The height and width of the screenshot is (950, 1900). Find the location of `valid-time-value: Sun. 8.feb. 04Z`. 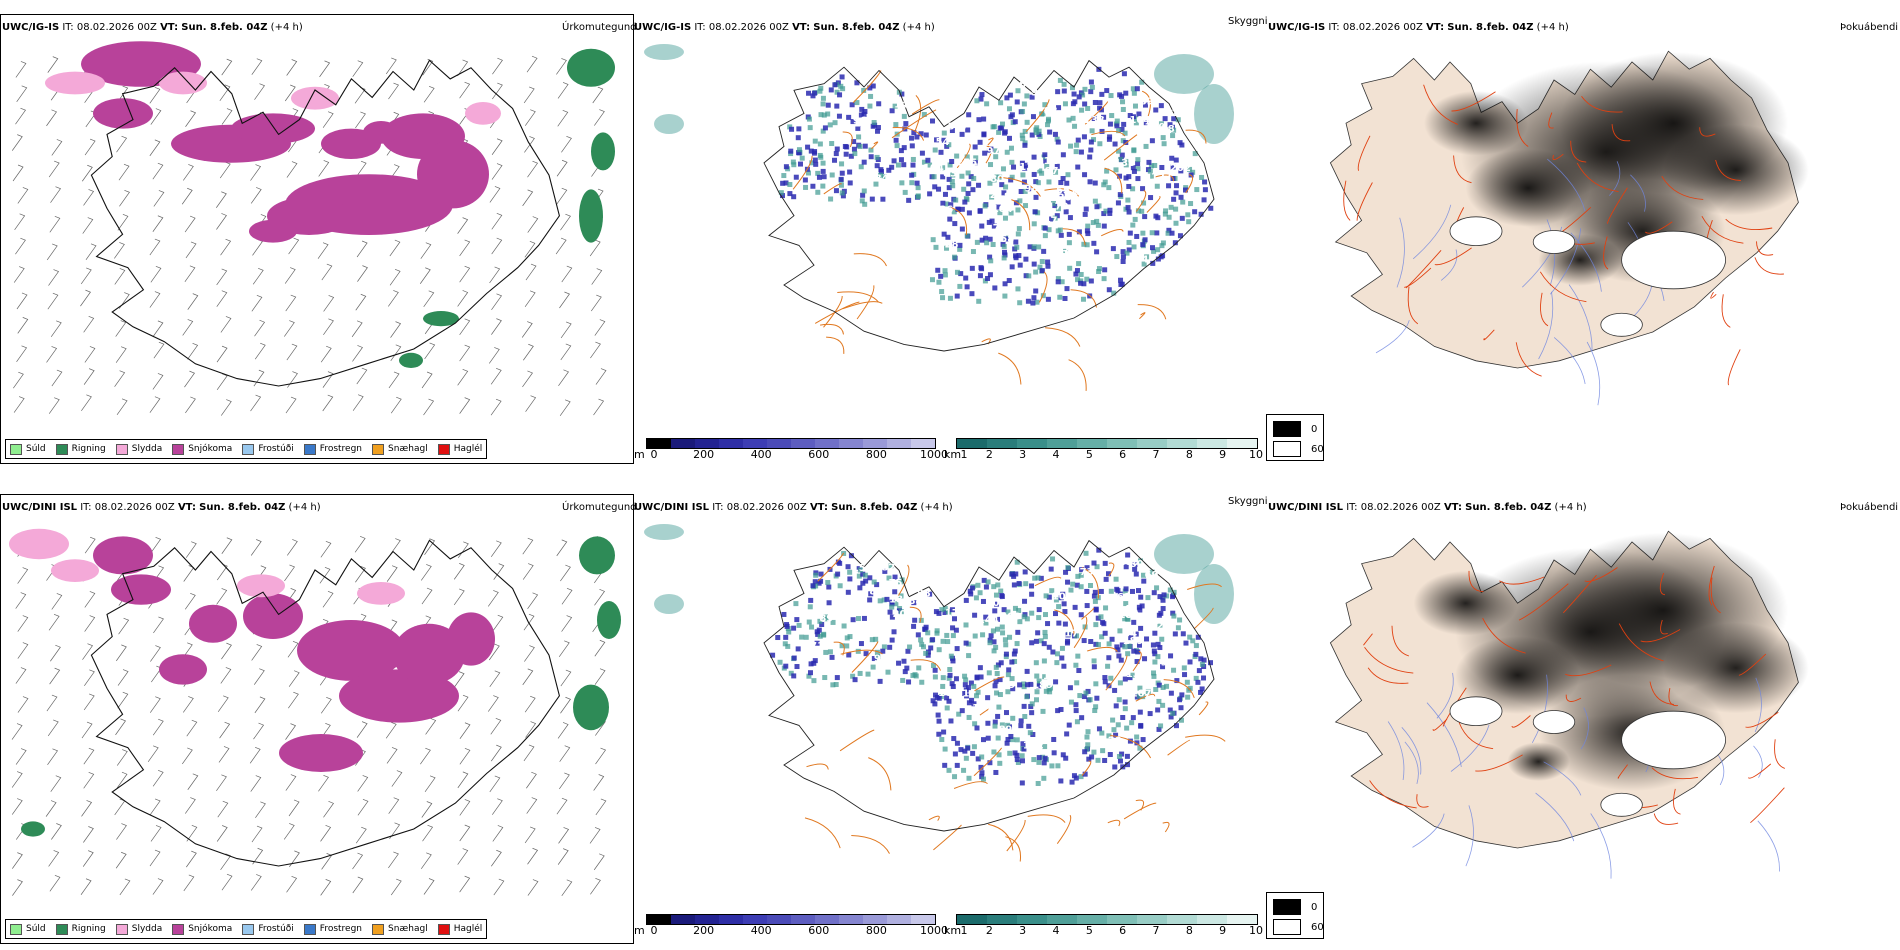

valid-time-value: Sun. 8.feb. 04Z is located at coordinates (224, 27).